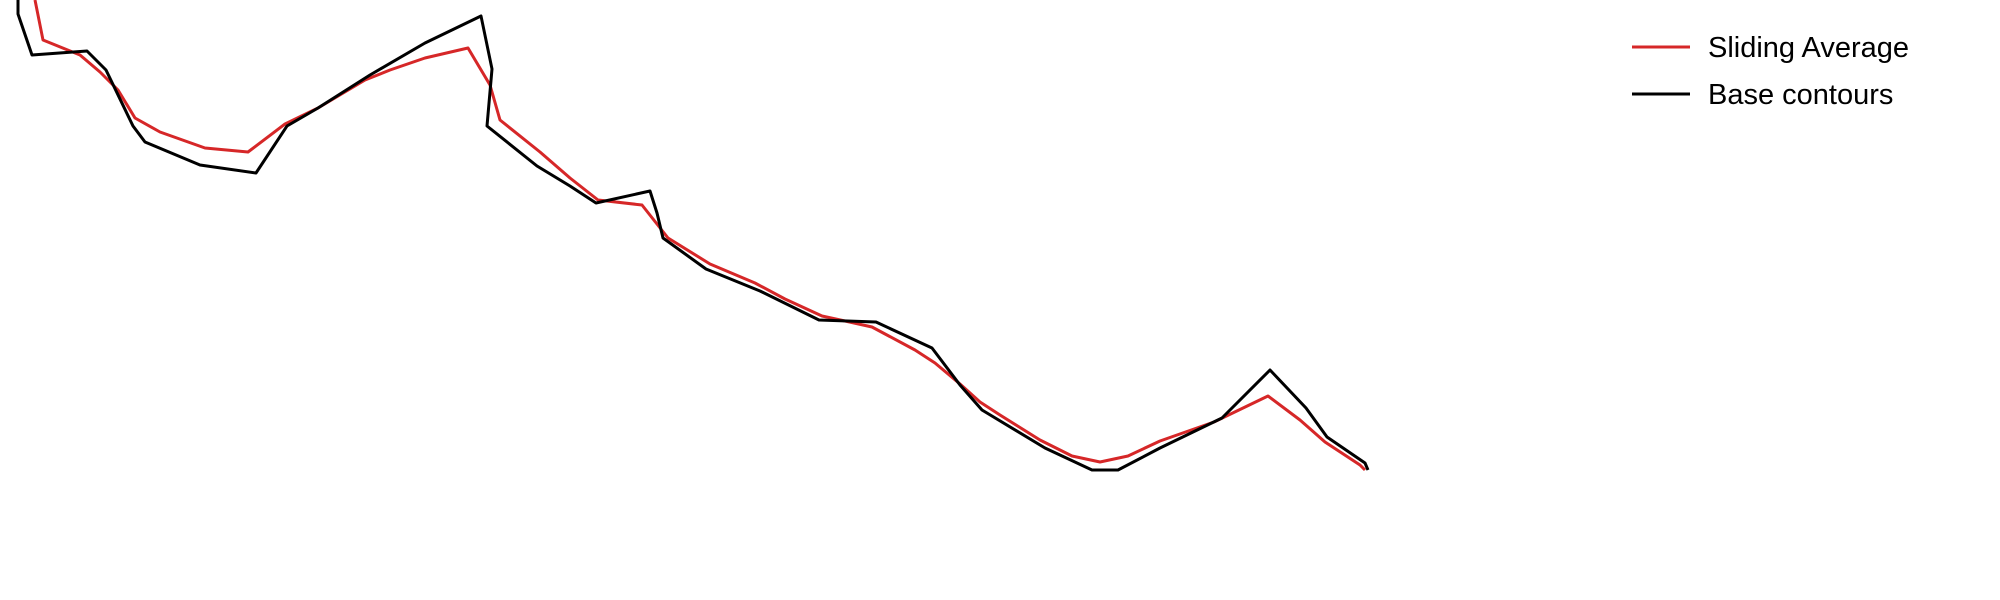  Describe the element at coordinates (1800, 95) in the screenshot. I see `legend-label-base-contours: Base contours` at that location.